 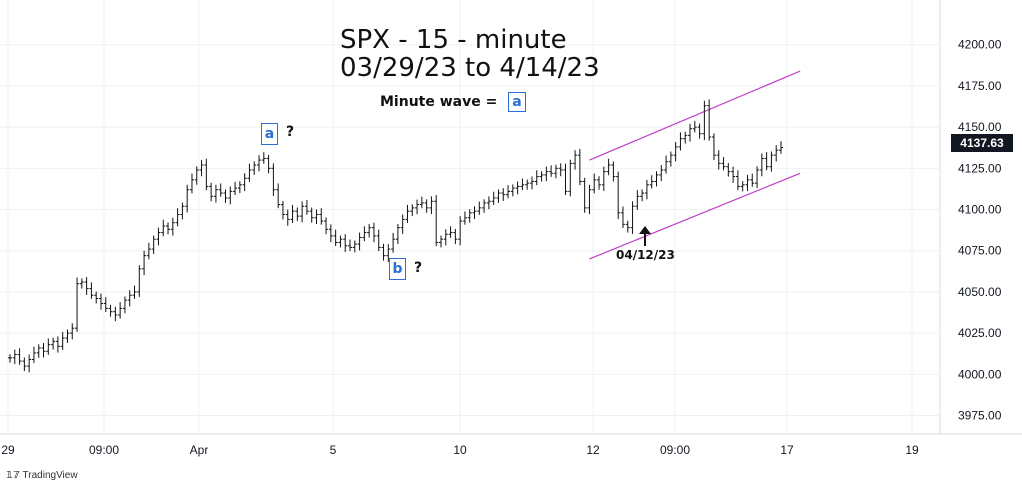 I want to click on x-tick-label: 5, so click(x=333, y=450).